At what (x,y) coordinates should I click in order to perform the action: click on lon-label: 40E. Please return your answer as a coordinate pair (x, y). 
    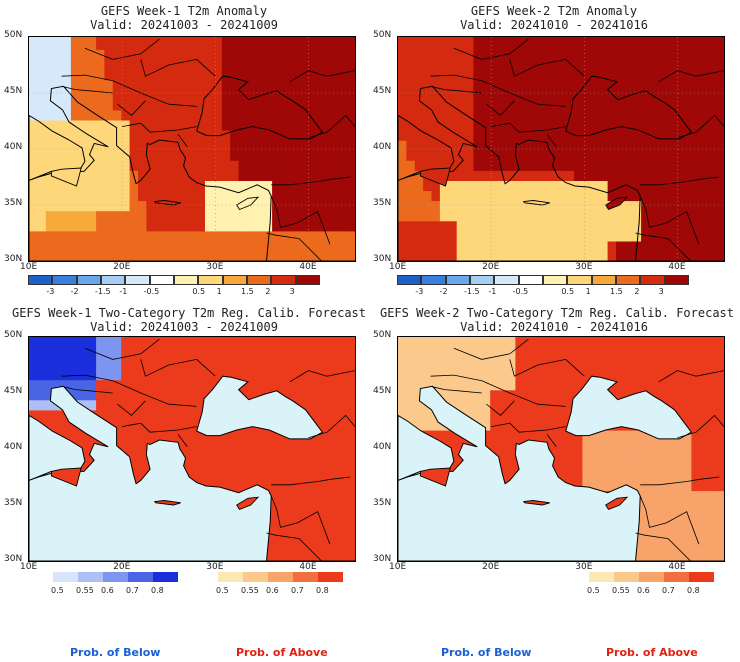
    Looking at the image, I should click on (677, 267).